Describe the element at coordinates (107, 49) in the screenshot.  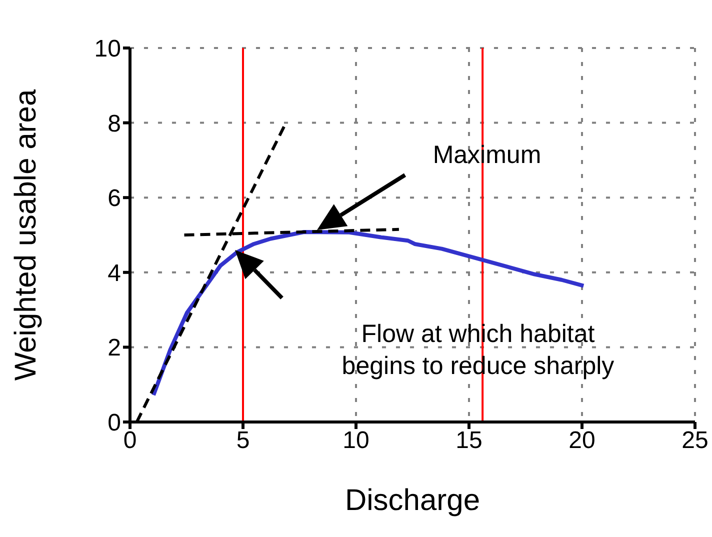
I see `y-tick-label: 10` at that location.